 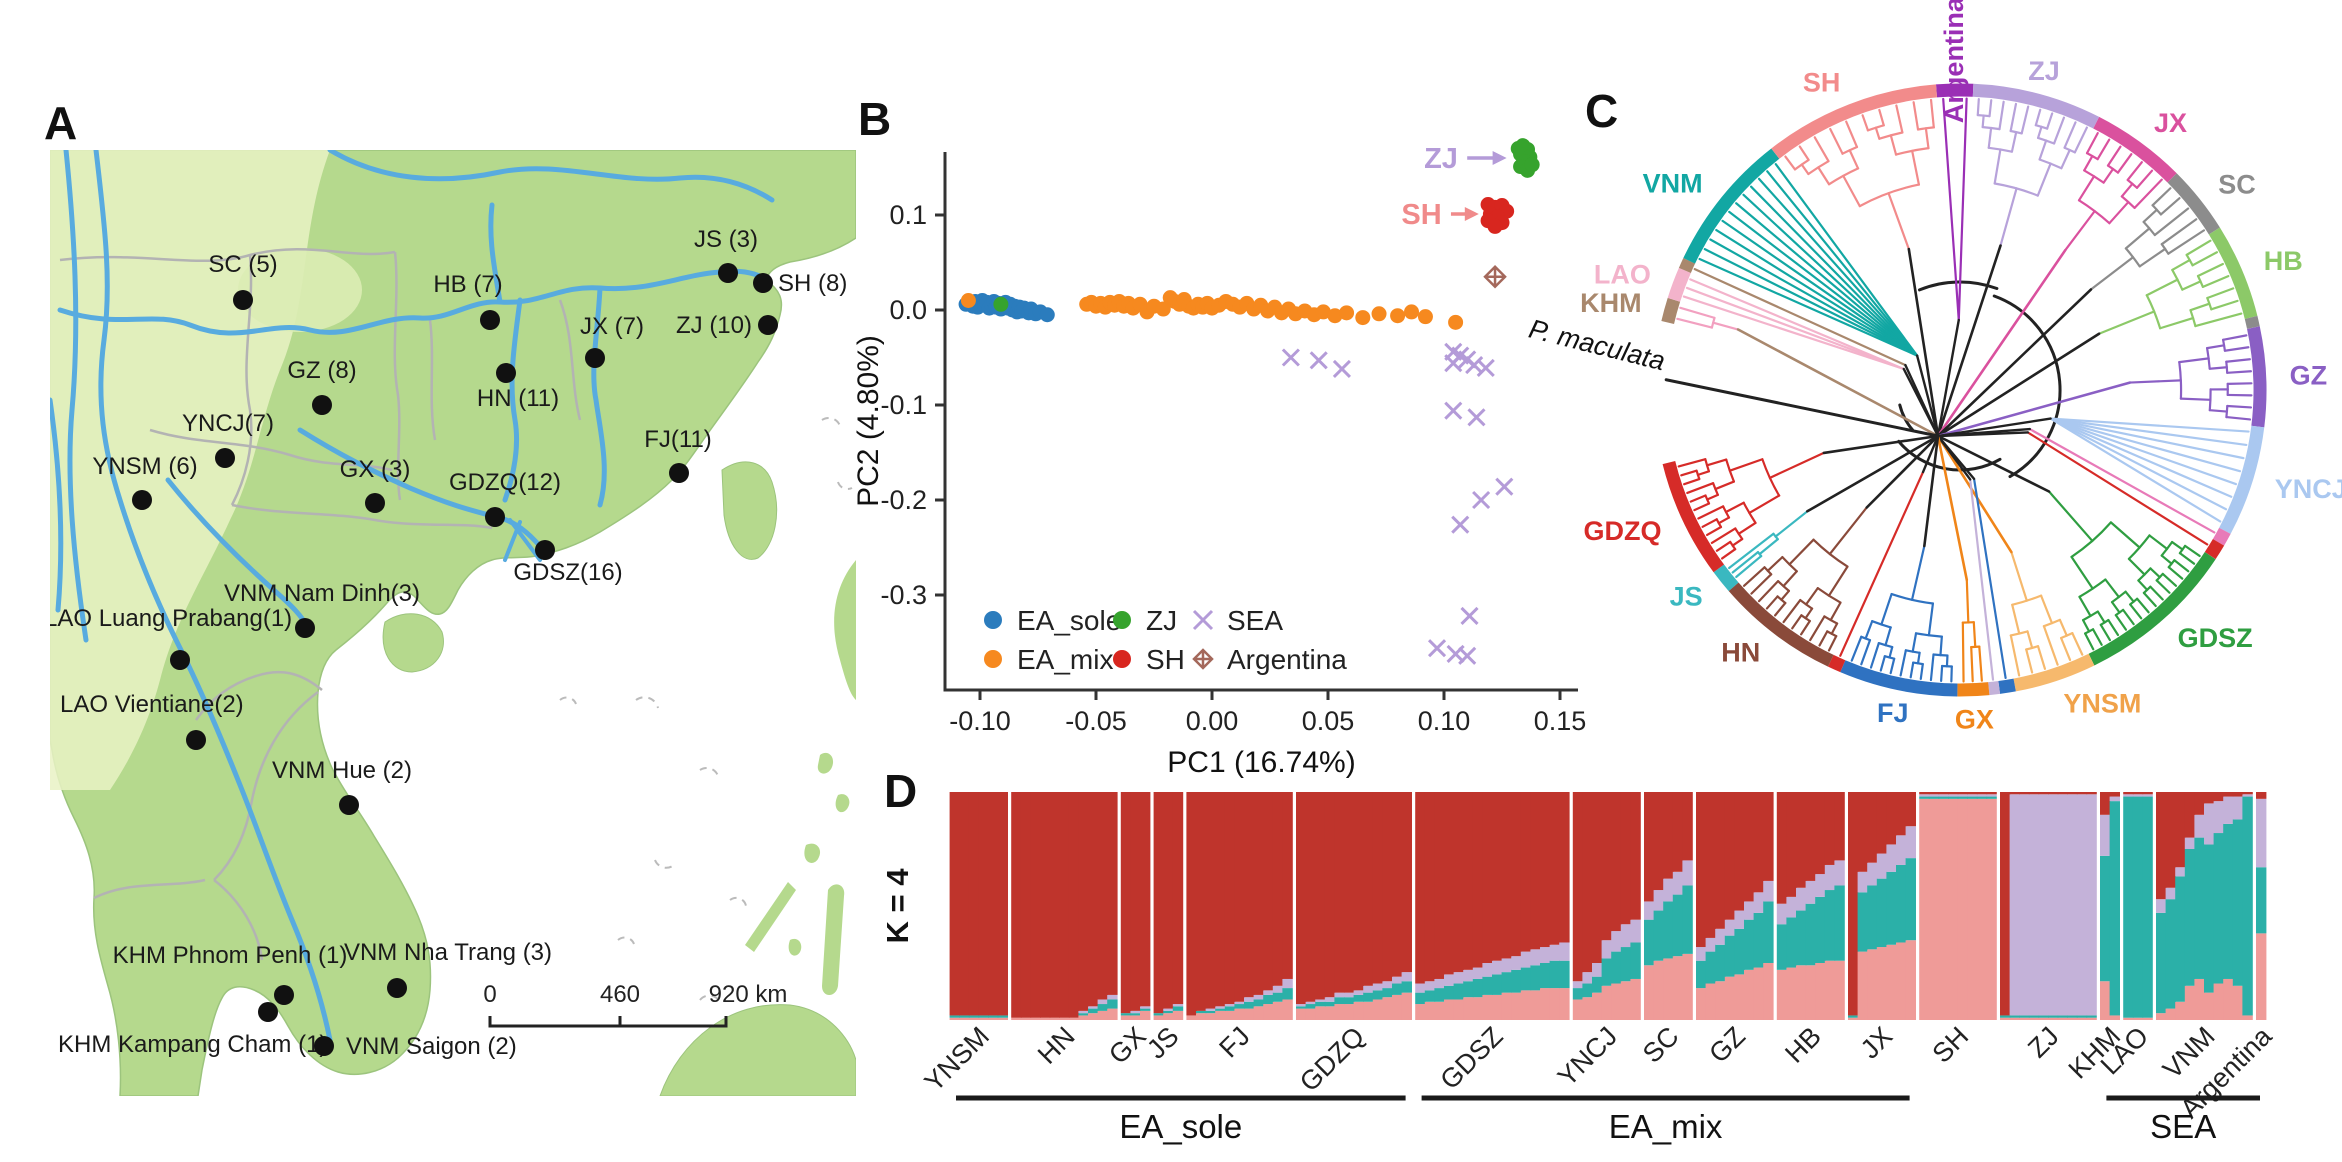 I want to click on pca-annotation-arrowhead, so click(x=1471, y=214).